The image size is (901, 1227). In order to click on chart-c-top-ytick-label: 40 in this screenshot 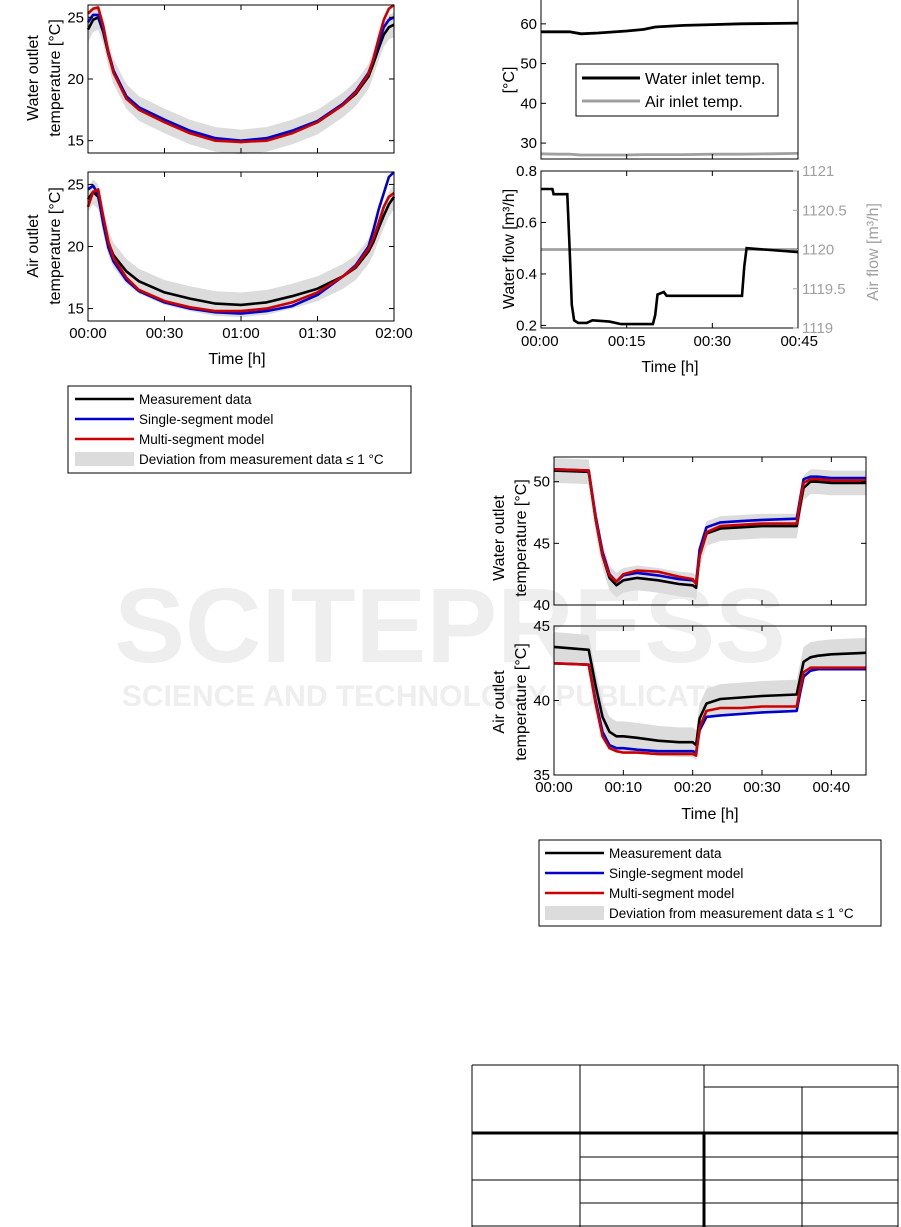, I will do `click(541, 605)`.